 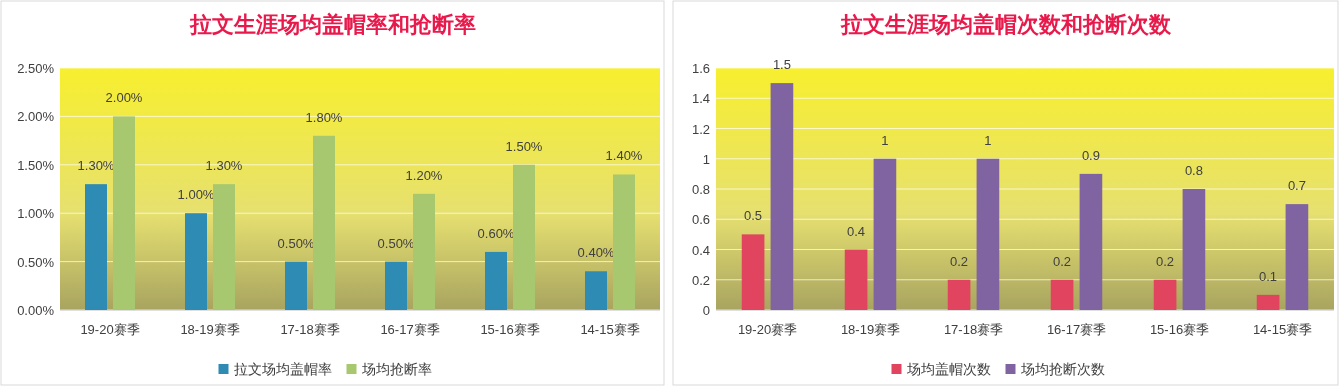 What do you see at coordinates (706, 310) in the screenshot?
I see `y-tick-label: 0` at bounding box center [706, 310].